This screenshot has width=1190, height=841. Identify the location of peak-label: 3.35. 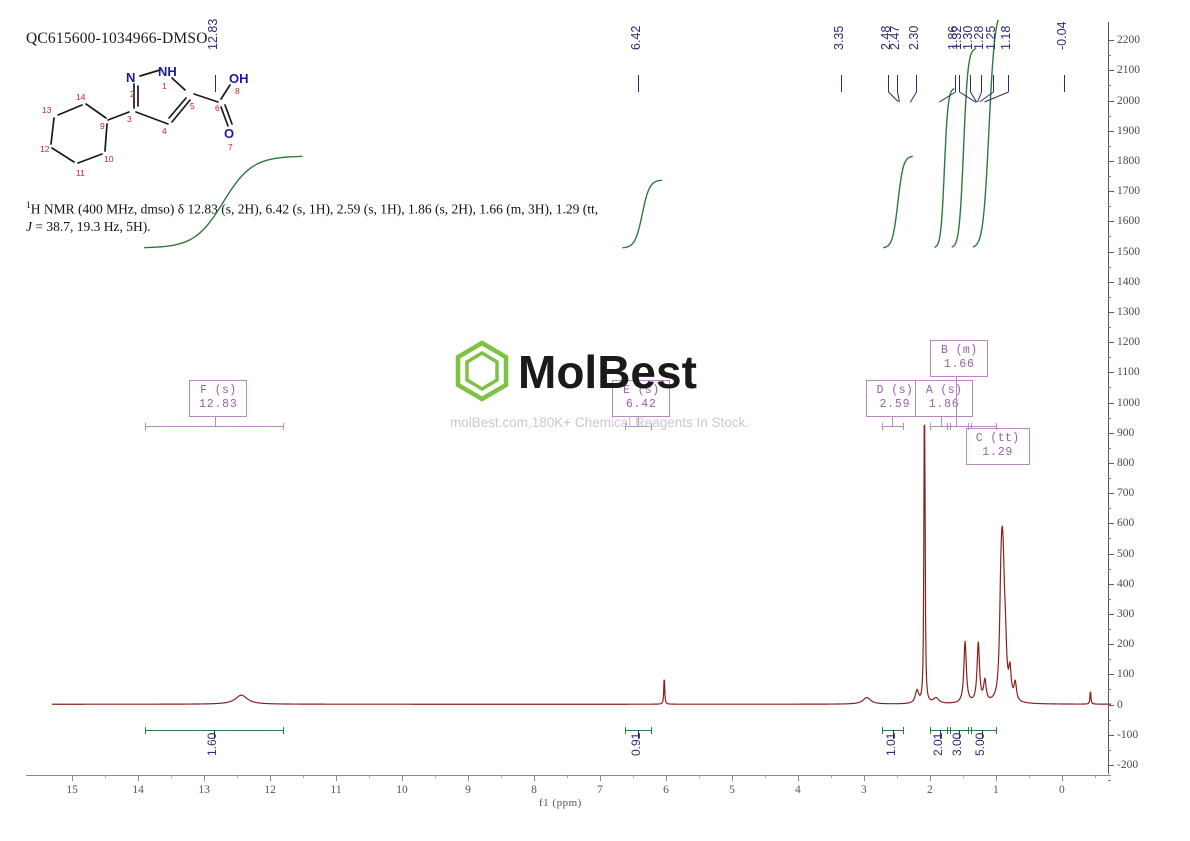
(838, 37).